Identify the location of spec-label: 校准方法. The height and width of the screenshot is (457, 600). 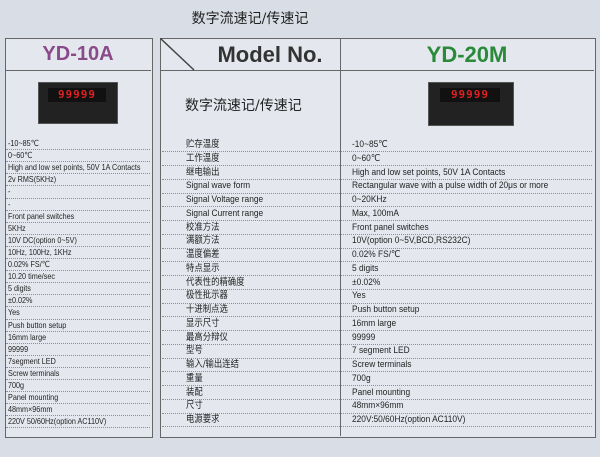
(203, 227).